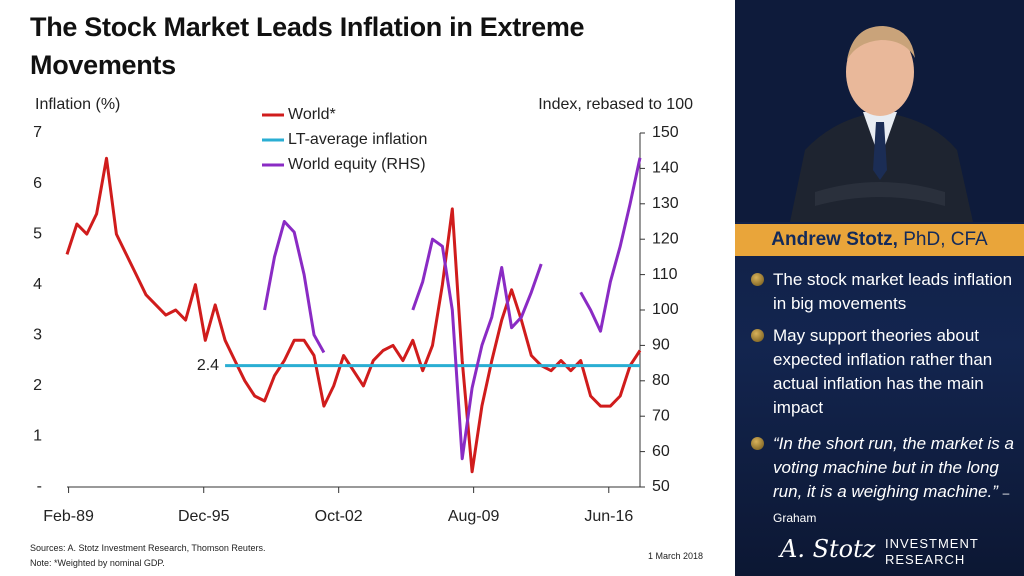 Image resolution: width=1024 pixels, height=576 pixels. I want to click on y-tick-label: 5, so click(37, 233).